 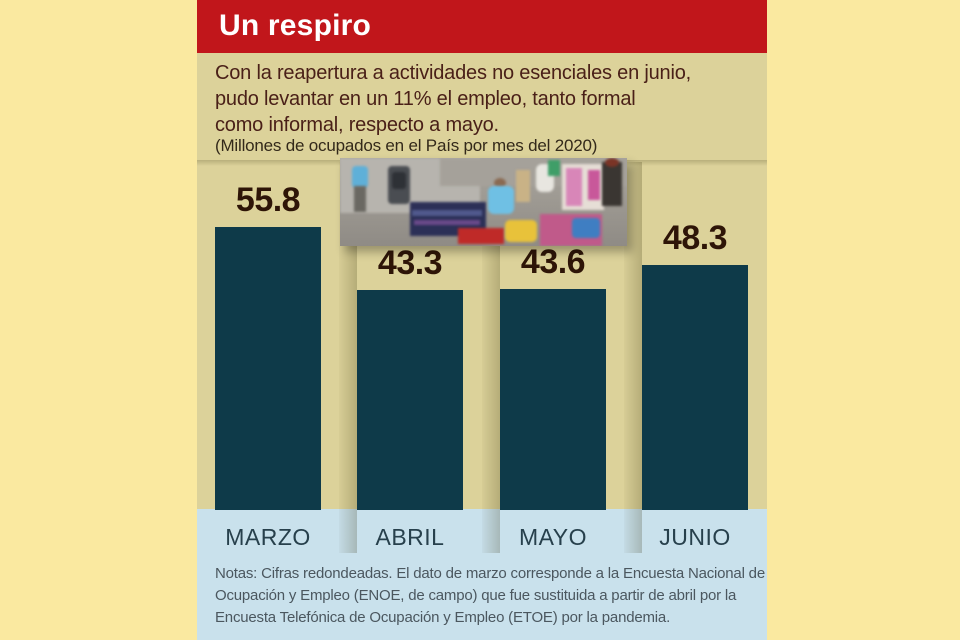 I want to click on axis-label-mayo: MAYO, so click(x=553, y=537).